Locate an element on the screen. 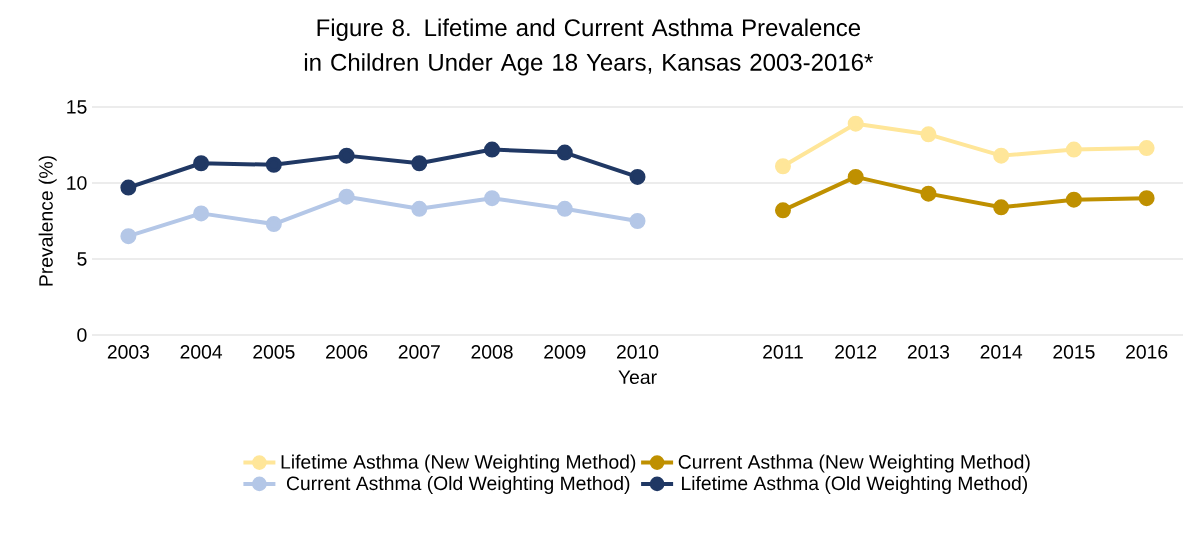  x-tick-label: 2003 is located at coordinates (128, 352).